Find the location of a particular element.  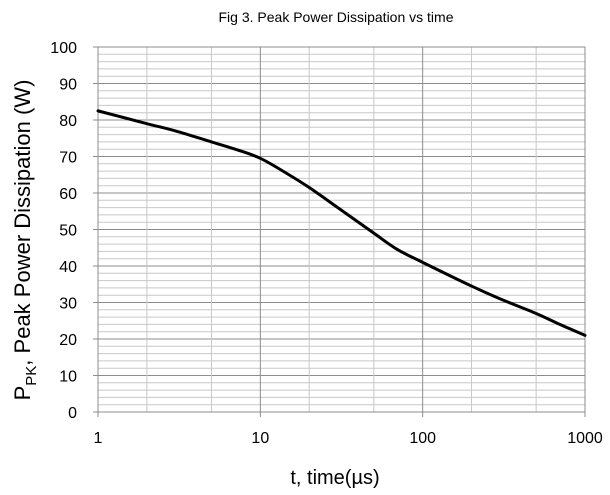

y-tick-labels: 0 10 20 30 40 50 60 70 80 90 100 is located at coordinates (74, 231).